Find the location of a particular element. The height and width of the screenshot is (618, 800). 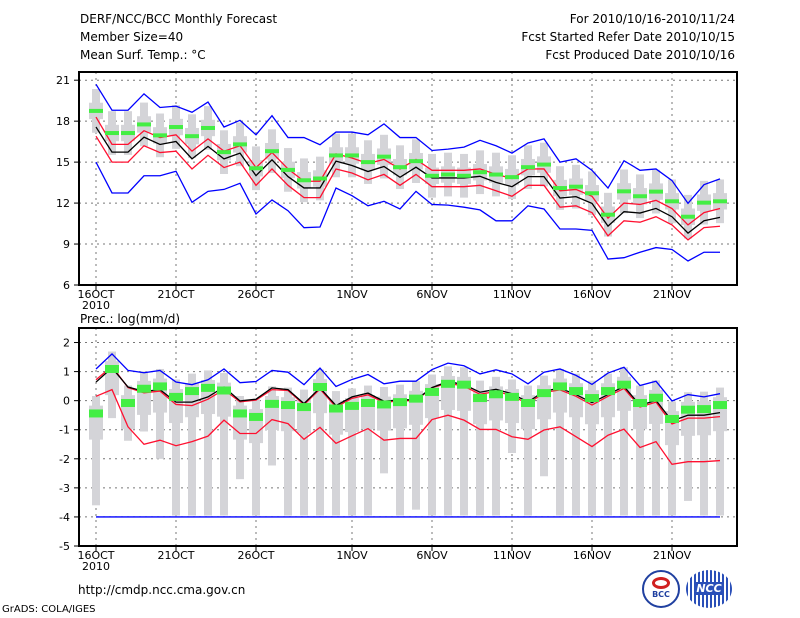

precip-ytick-label: 2 is located at coordinates (66, 343).